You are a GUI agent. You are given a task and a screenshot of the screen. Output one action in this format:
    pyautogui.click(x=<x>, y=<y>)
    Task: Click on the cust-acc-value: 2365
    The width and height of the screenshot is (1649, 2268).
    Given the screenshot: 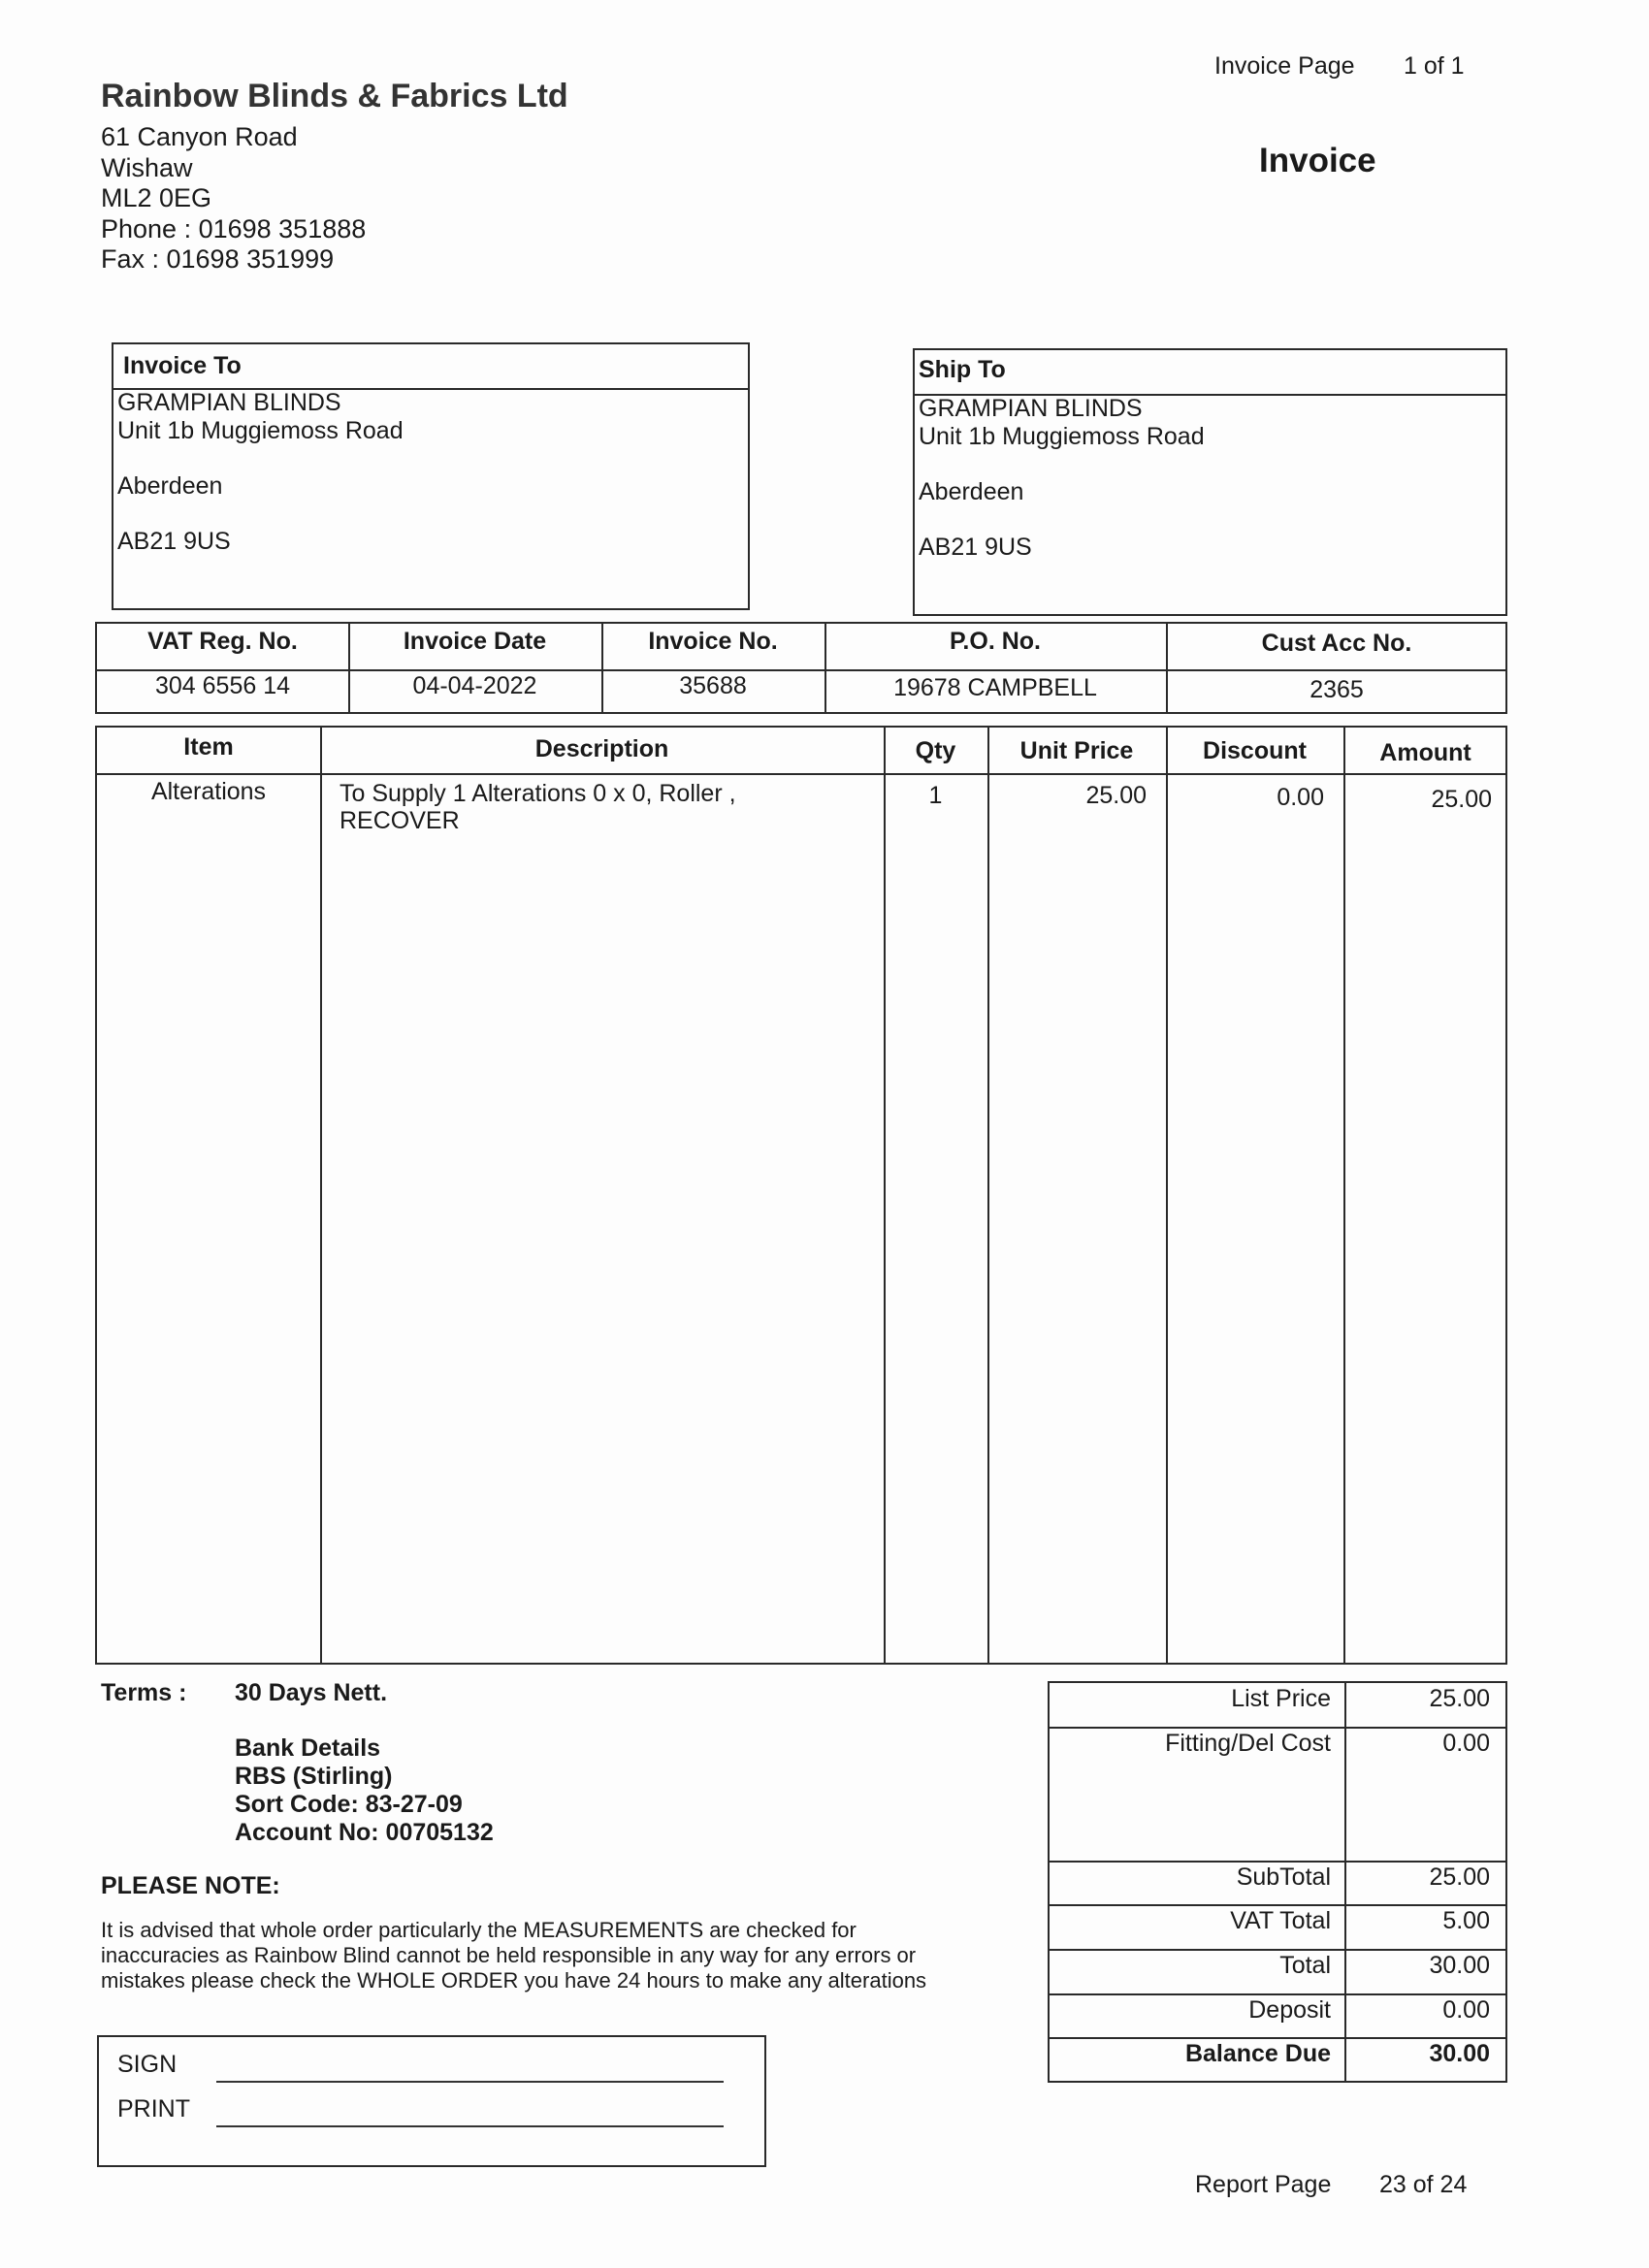 What is the action you would take?
    pyautogui.click(x=1337, y=689)
    